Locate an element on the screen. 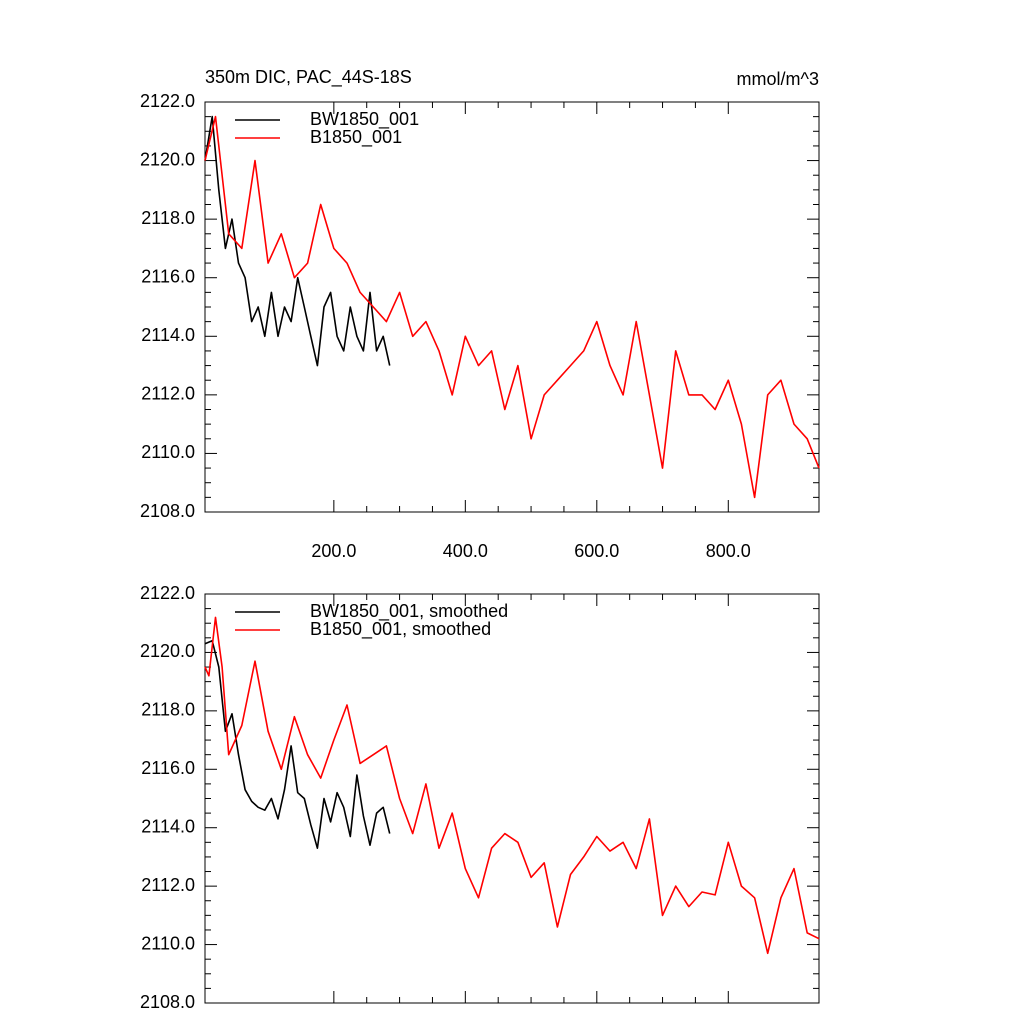 The width and height of the screenshot is (1024, 1024). x-tick-label: 800.0 is located at coordinates (728, 551).